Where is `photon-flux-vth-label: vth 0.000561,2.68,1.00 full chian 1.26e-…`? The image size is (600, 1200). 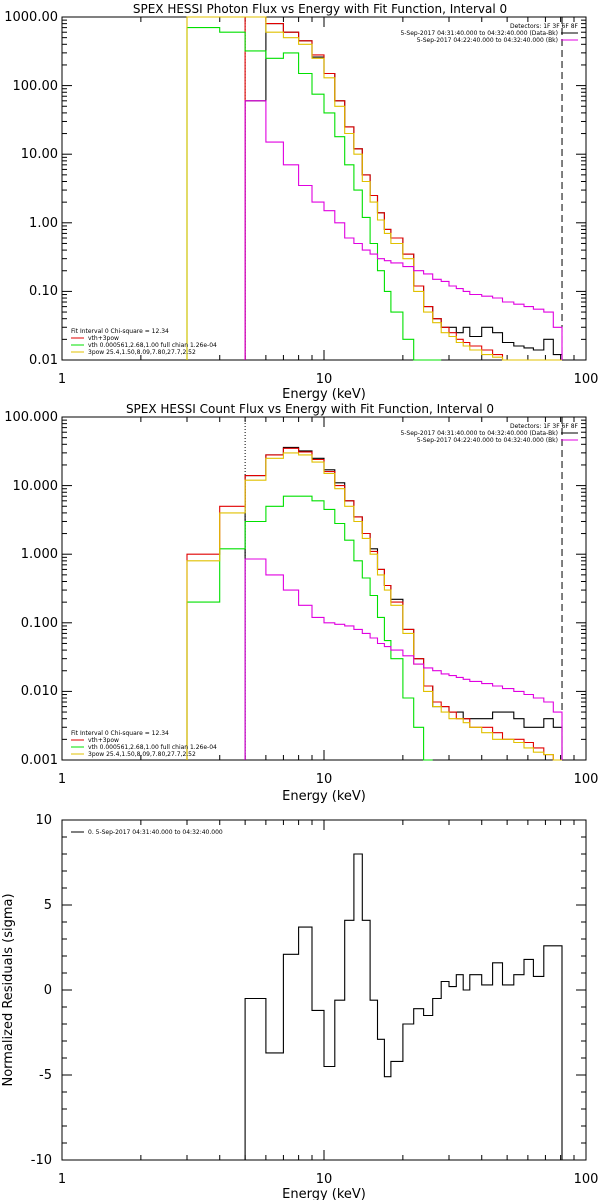
photon-flux-vth-label: vth 0.000561,2.68,1.00 full chian 1.26e-… is located at coordinates (152, 345).